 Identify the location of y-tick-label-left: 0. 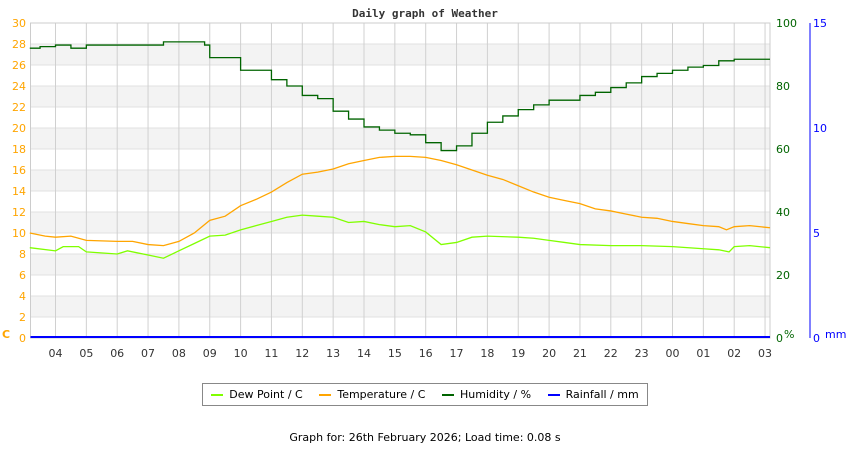
(22, 338).